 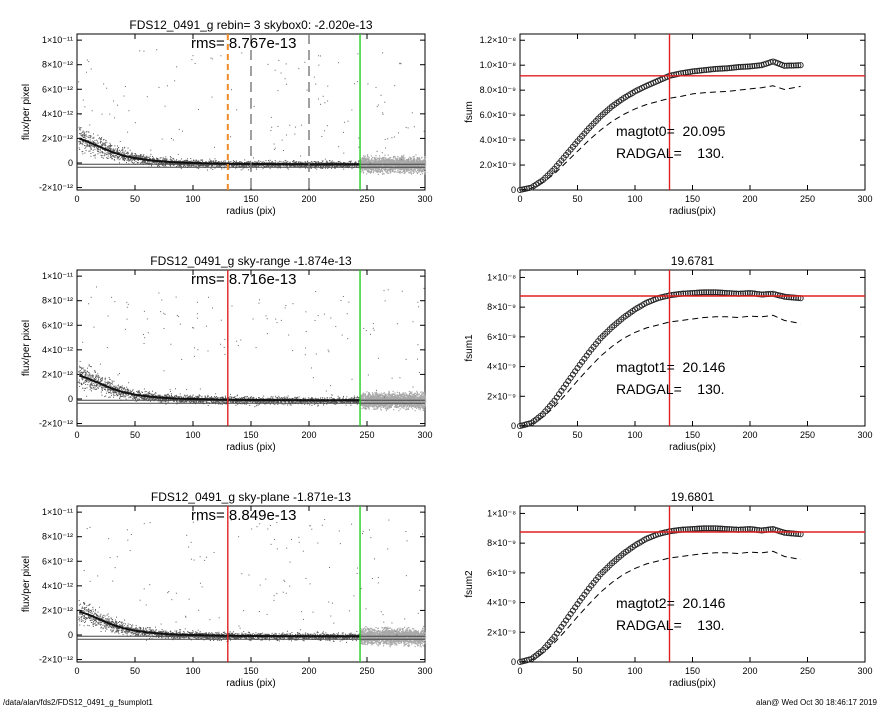 I want to click on y-tick-label: 6×10⁻¹², so click(x=57, y=325).